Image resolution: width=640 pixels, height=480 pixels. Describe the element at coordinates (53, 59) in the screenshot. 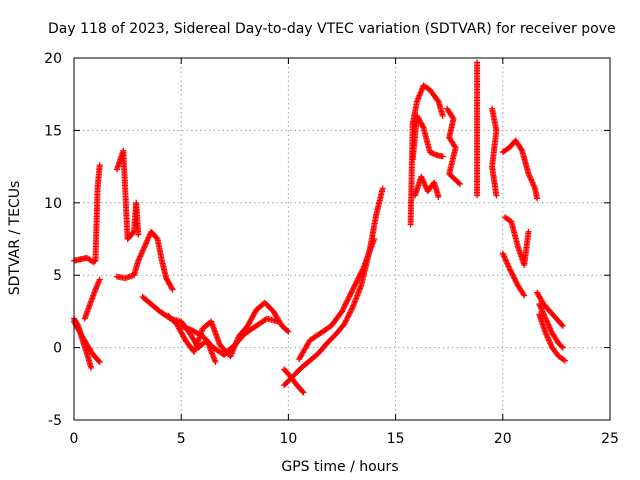

I see `y-tick-label: 20` at that location.